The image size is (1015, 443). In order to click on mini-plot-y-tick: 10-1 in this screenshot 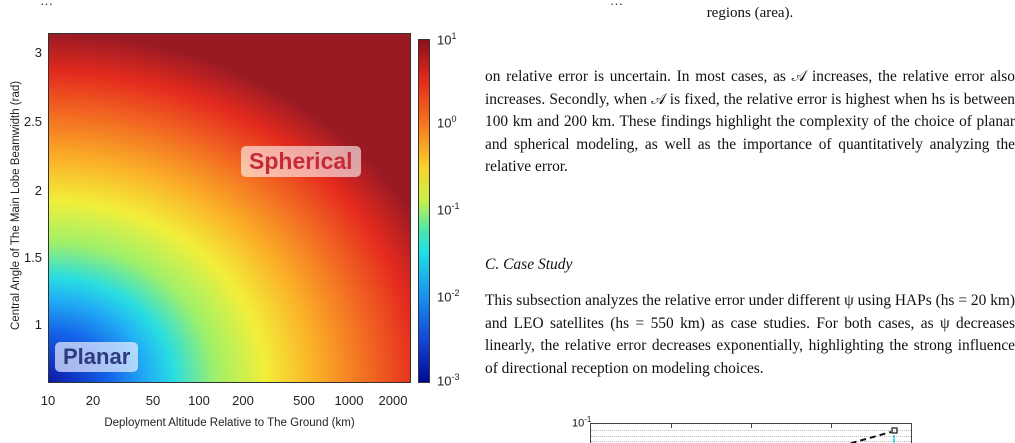, I will do `click(582, 422)`.